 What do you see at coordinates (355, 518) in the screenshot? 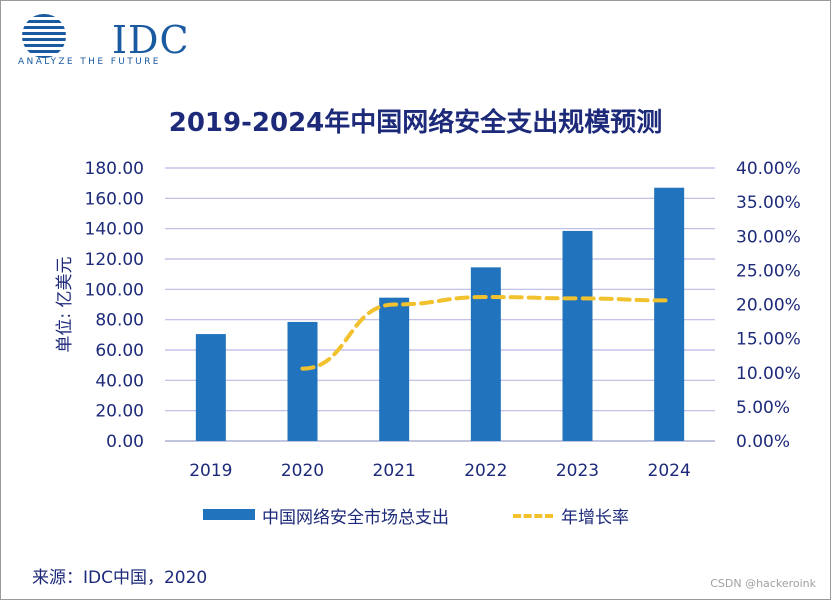
I see `legend-bar-label: 中国网络安全市场总支出` at bounding box center [355, 518].